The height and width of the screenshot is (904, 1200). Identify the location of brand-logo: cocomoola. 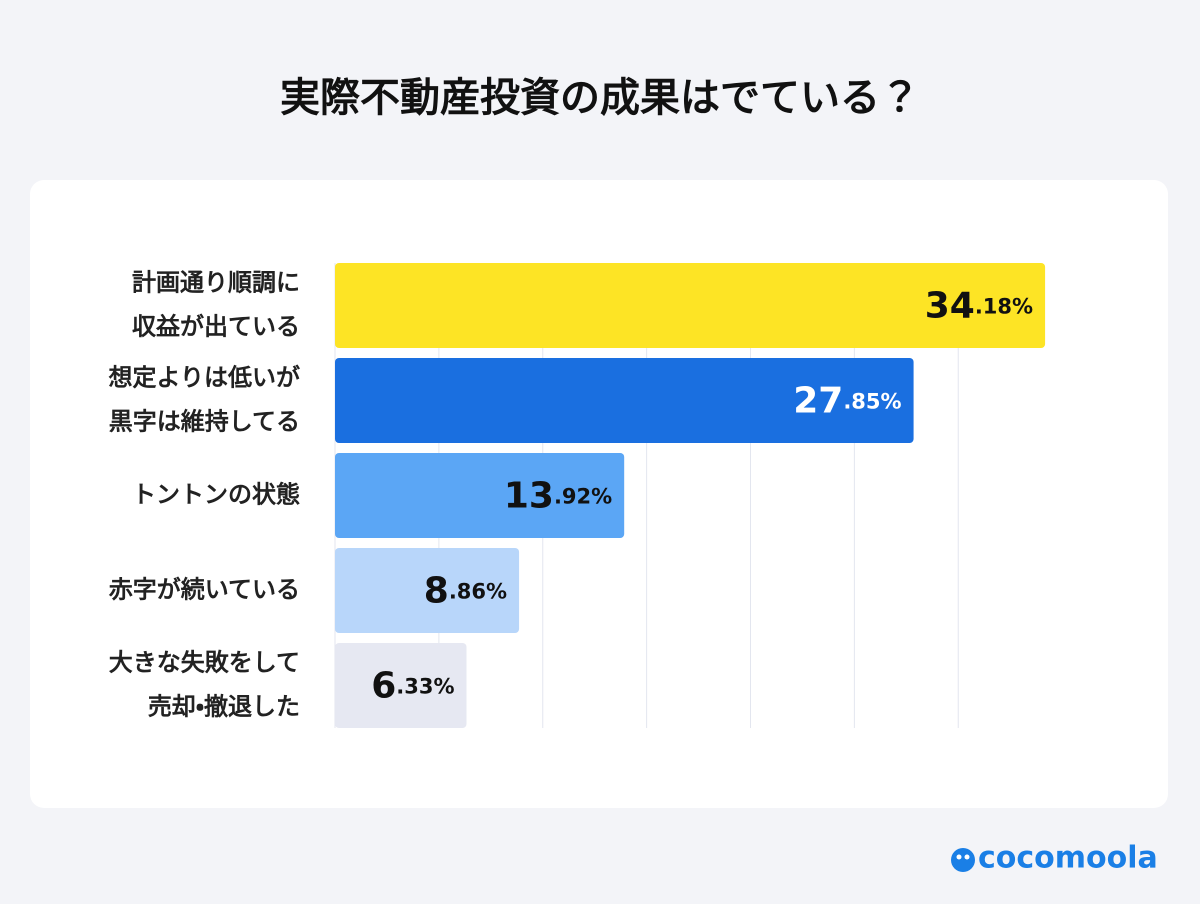
(1054, 858).